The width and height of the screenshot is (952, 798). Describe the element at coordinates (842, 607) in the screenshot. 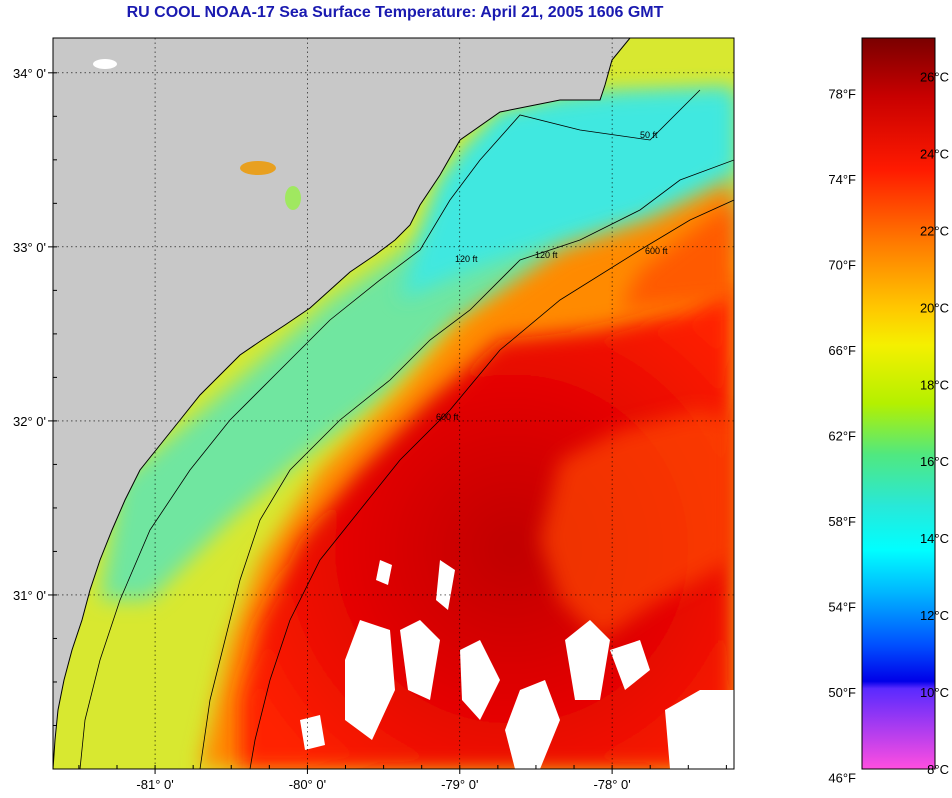

I see `colorbar-fahrenheit-label: 54°F` at that location.